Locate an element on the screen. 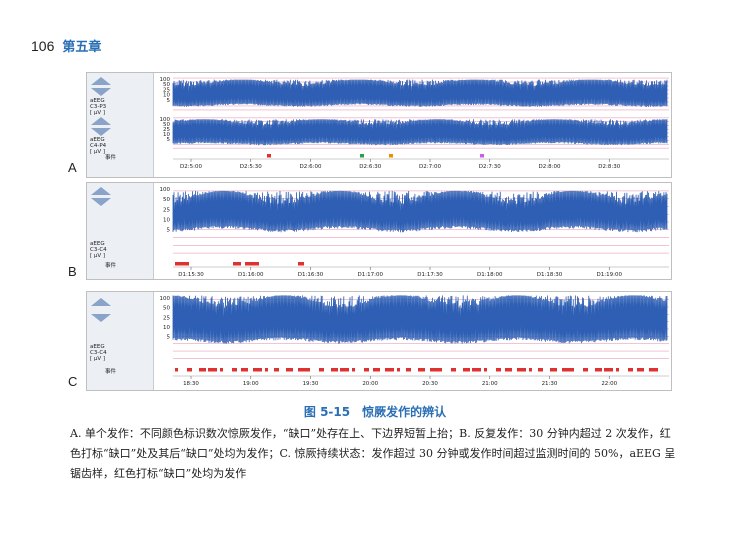 The height and width of the screenshot is (536, 750). chapter-title: 第五章 is located at coordinates (82, 47).